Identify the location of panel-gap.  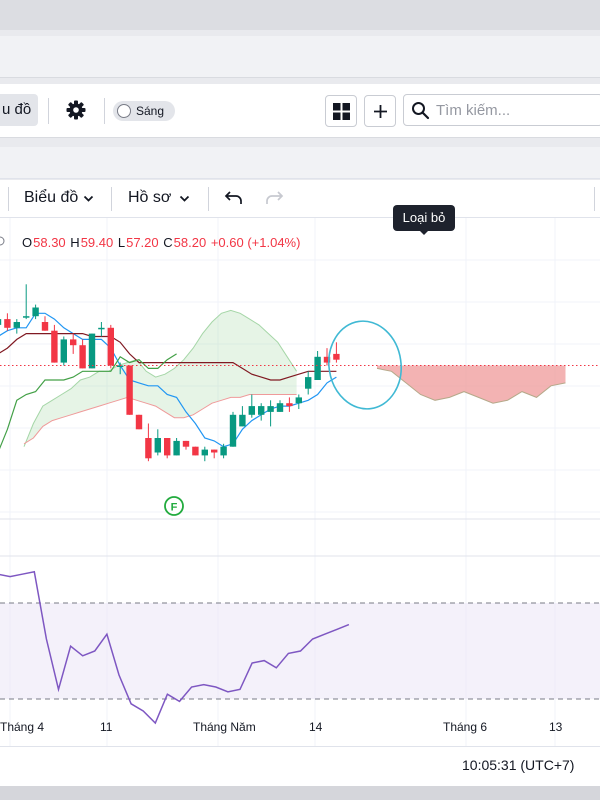
(300, 143).